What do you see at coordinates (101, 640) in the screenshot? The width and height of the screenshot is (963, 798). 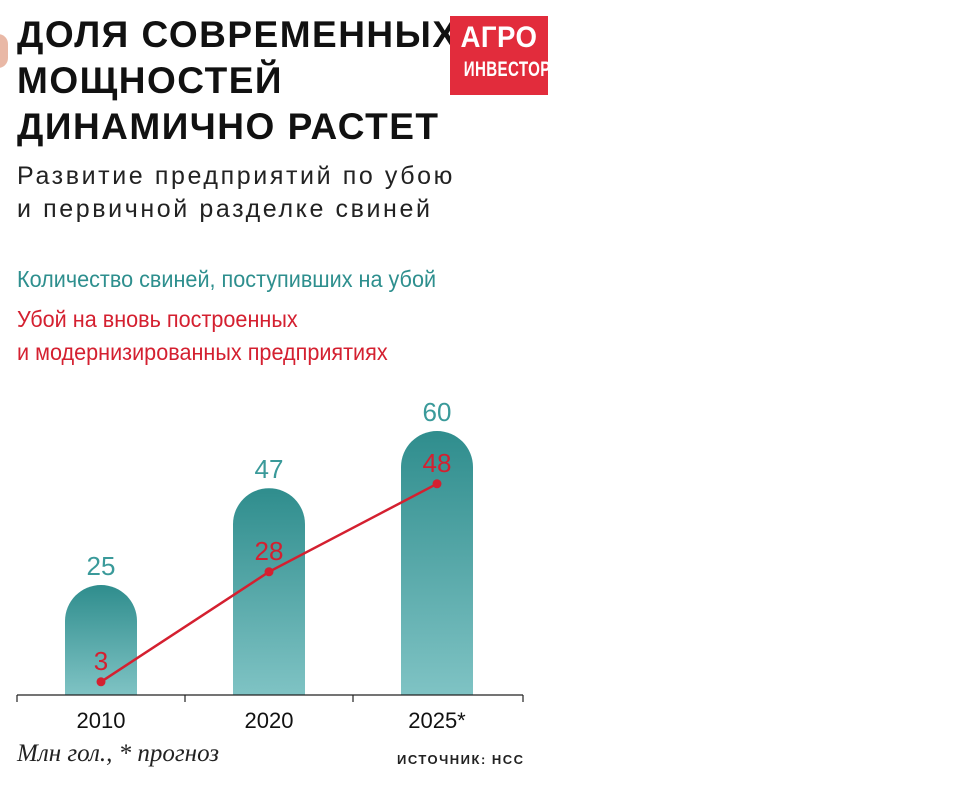 I see `bar-2010` at bounding box center [101, 640].